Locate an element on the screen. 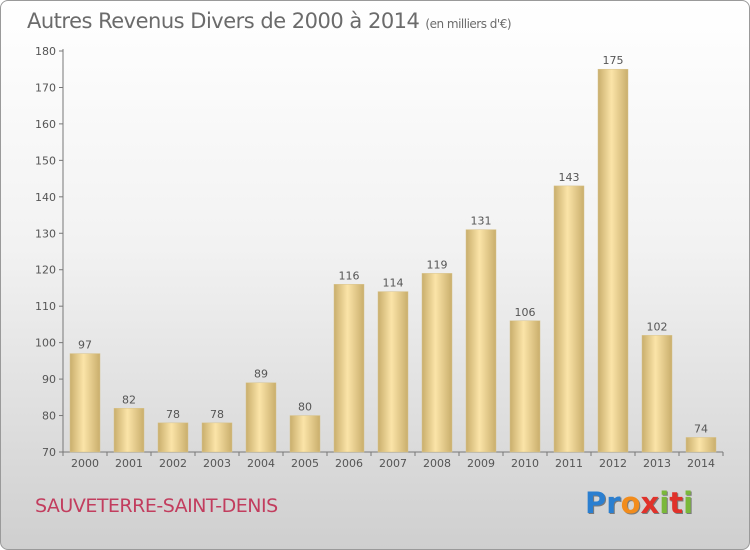 The width and height of the screenshot is (750, 550). bar-2001 is located at coordinates (129, 430).